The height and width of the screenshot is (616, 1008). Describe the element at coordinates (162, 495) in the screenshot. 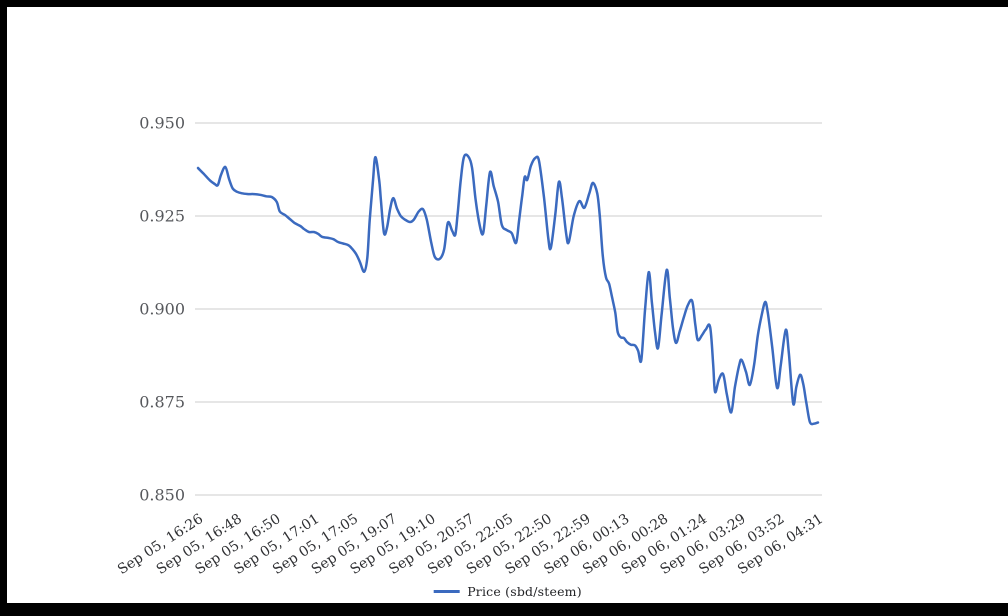

I see `y-axis-tick-label: 0.850` at that location.